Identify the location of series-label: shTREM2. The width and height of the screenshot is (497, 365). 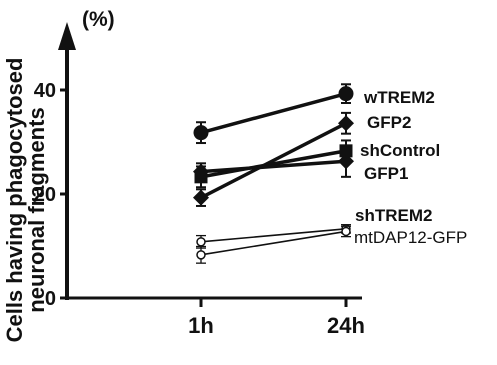
(393, 215).